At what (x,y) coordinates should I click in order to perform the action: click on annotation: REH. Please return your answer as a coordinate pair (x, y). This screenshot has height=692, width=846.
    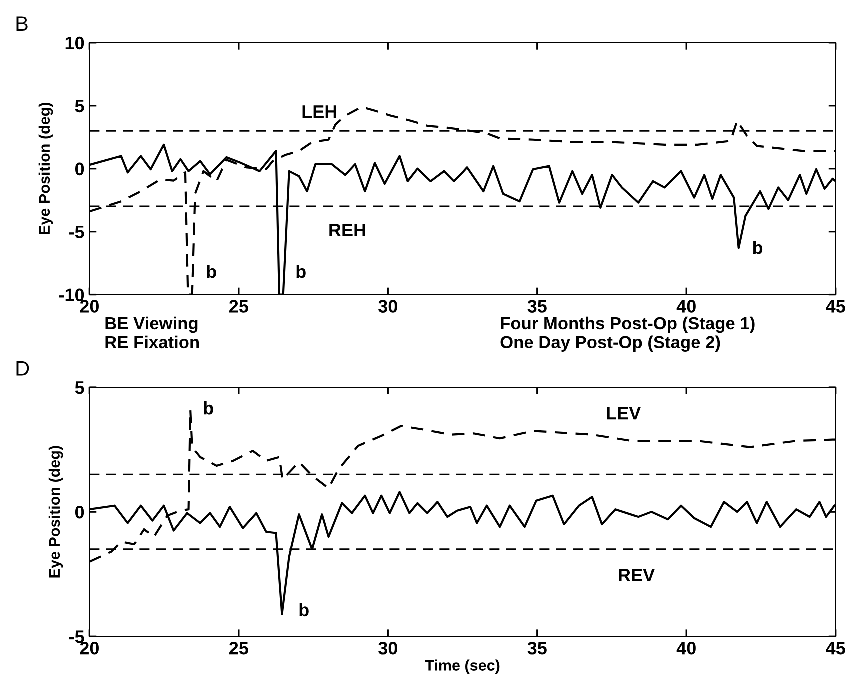
    Looking at the image, I should click on (348, 230).